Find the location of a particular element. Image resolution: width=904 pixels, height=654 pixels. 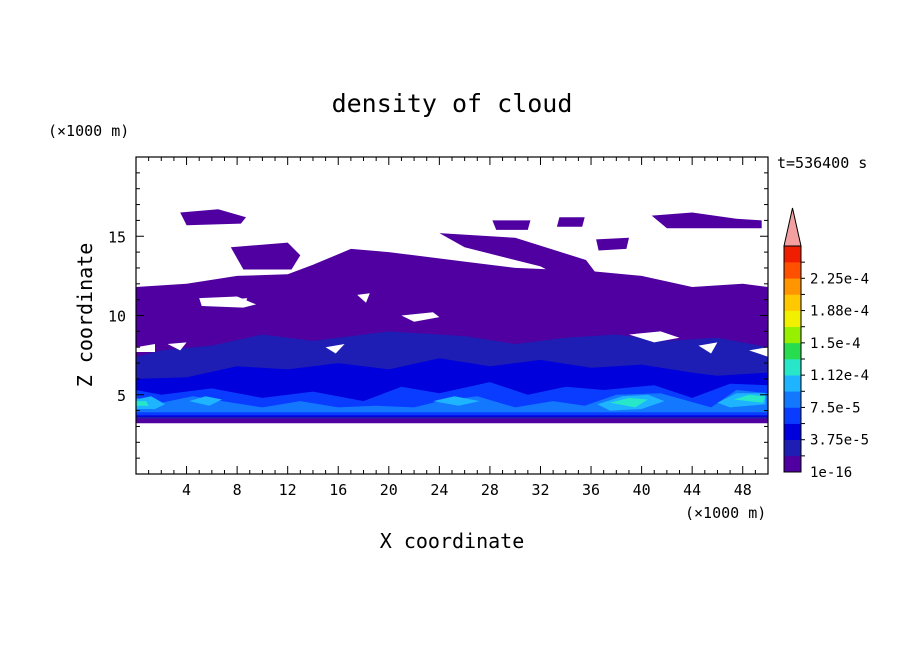

x-unit-label: (×1000 m) is located at coordinates (725, 513).